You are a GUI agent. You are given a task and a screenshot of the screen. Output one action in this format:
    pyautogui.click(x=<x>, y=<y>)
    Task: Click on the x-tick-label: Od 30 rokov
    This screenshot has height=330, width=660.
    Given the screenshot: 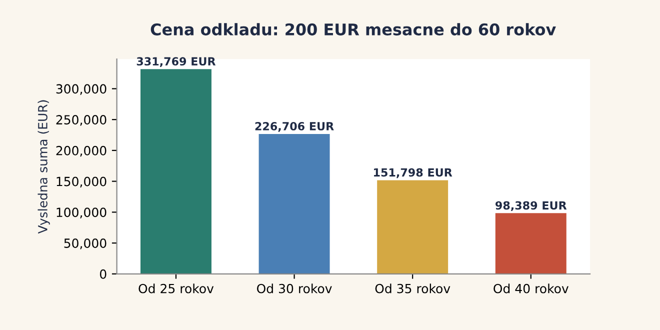 What is the action you would take?
    pyautogui.click(x=294, y=289)
    